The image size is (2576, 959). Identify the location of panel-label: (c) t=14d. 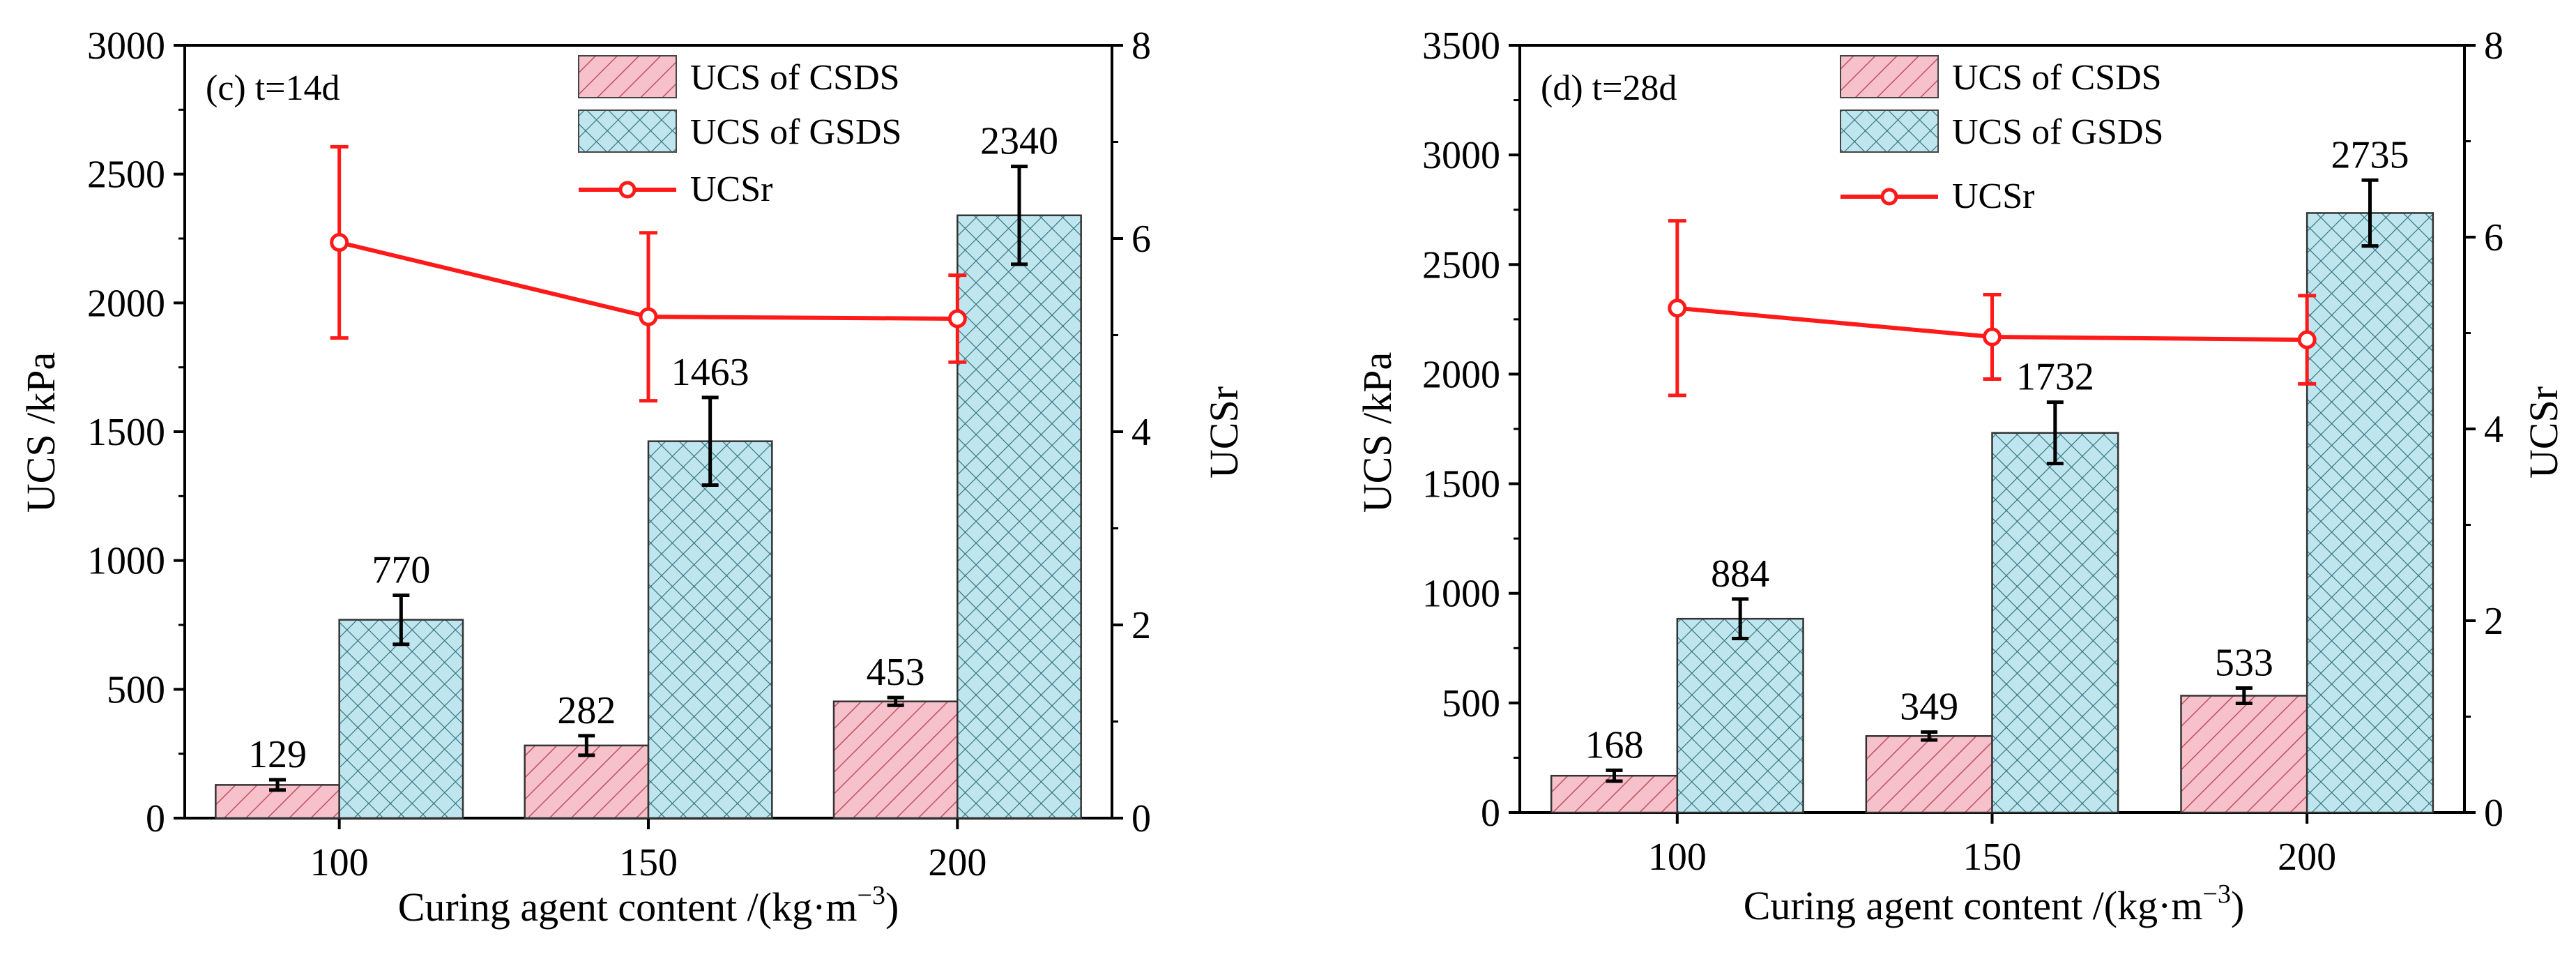
(273, 88).